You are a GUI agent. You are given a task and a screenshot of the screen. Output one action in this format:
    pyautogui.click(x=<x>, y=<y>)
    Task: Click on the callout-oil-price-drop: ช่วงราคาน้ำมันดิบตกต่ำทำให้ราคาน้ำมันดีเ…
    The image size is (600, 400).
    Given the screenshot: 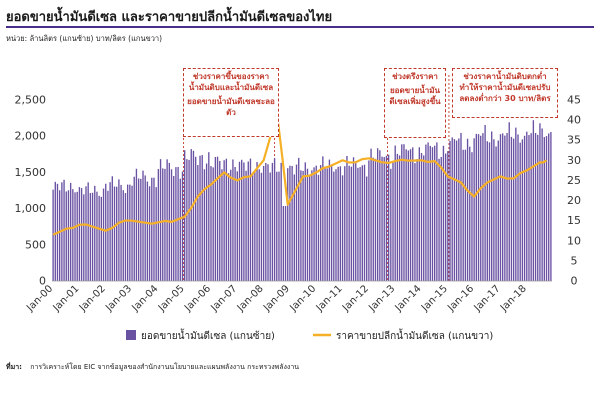 What is the action you would take?
    pyautogui.click(x=505, y=93)
    